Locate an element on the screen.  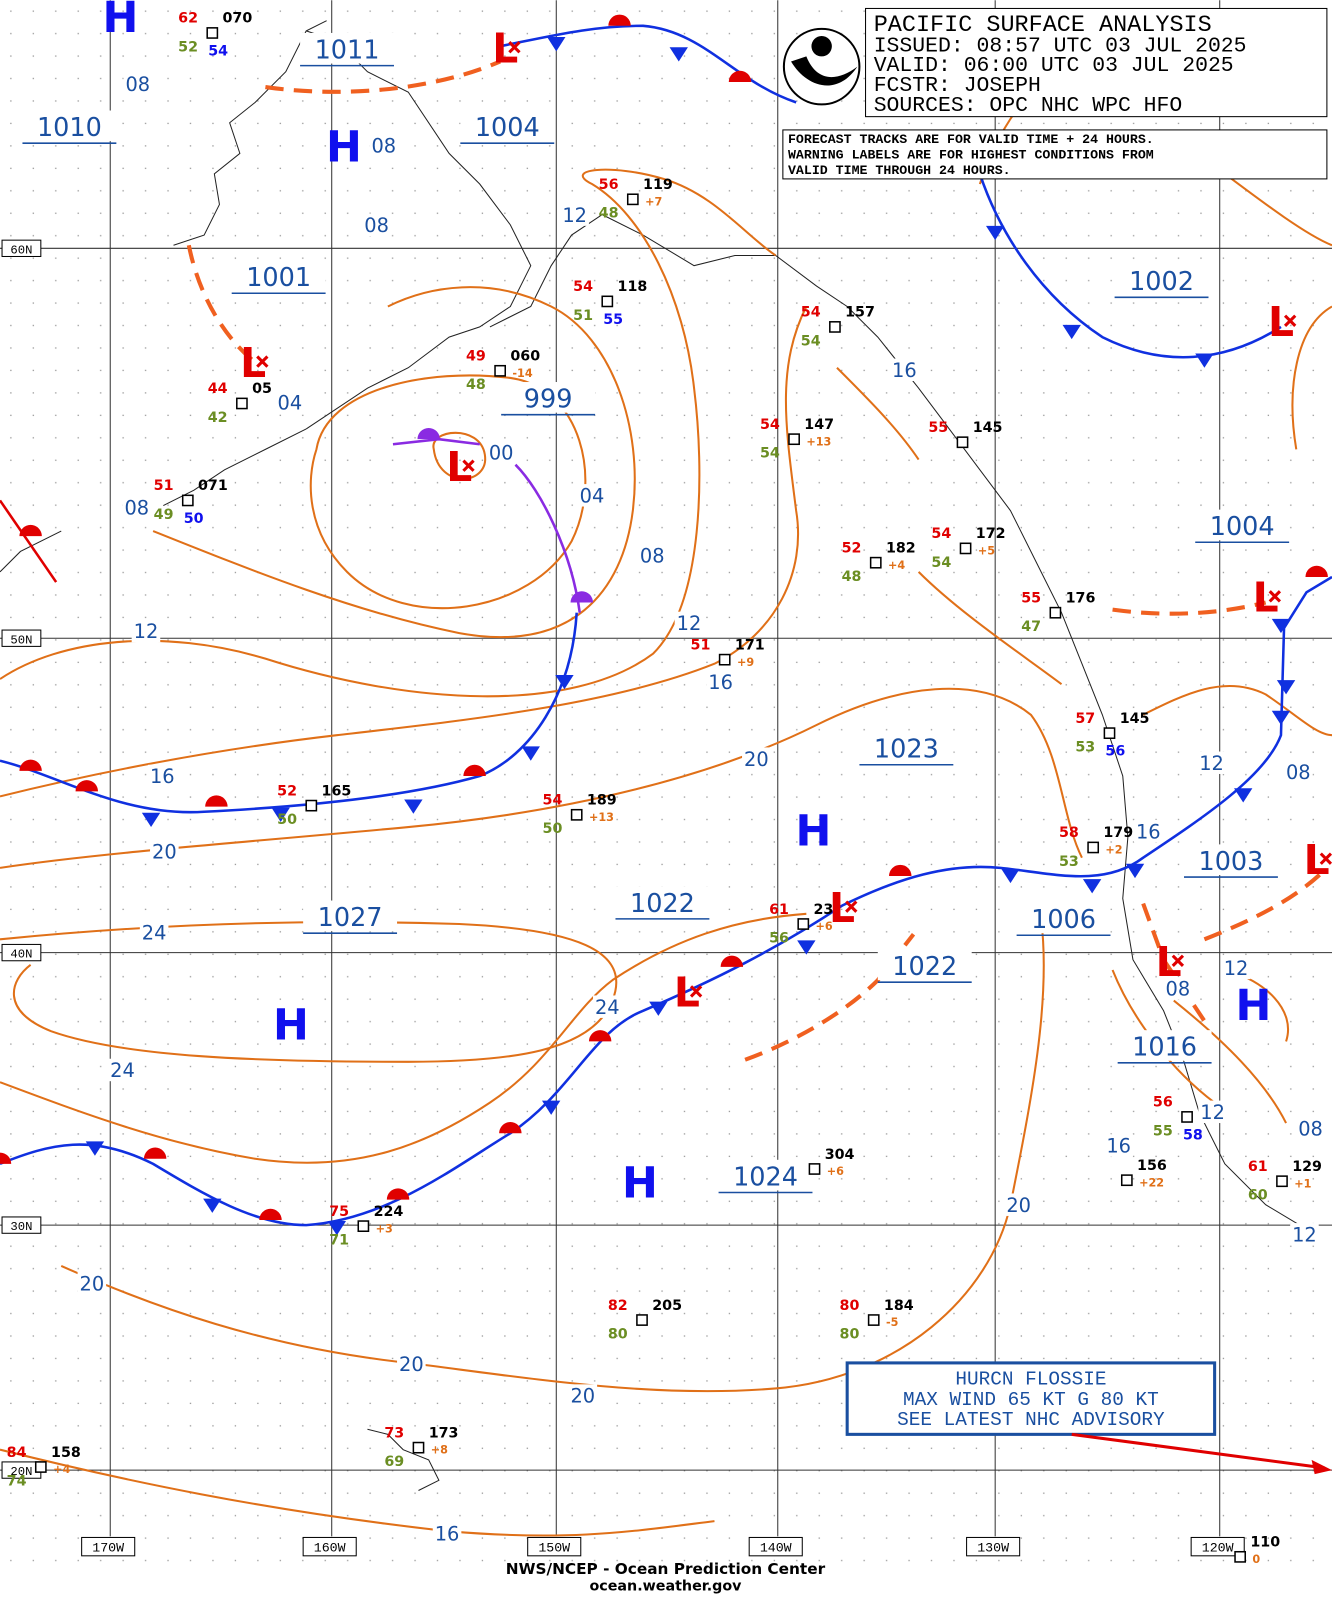
station-tendency: +3 is located at coordinates (384, 1228).